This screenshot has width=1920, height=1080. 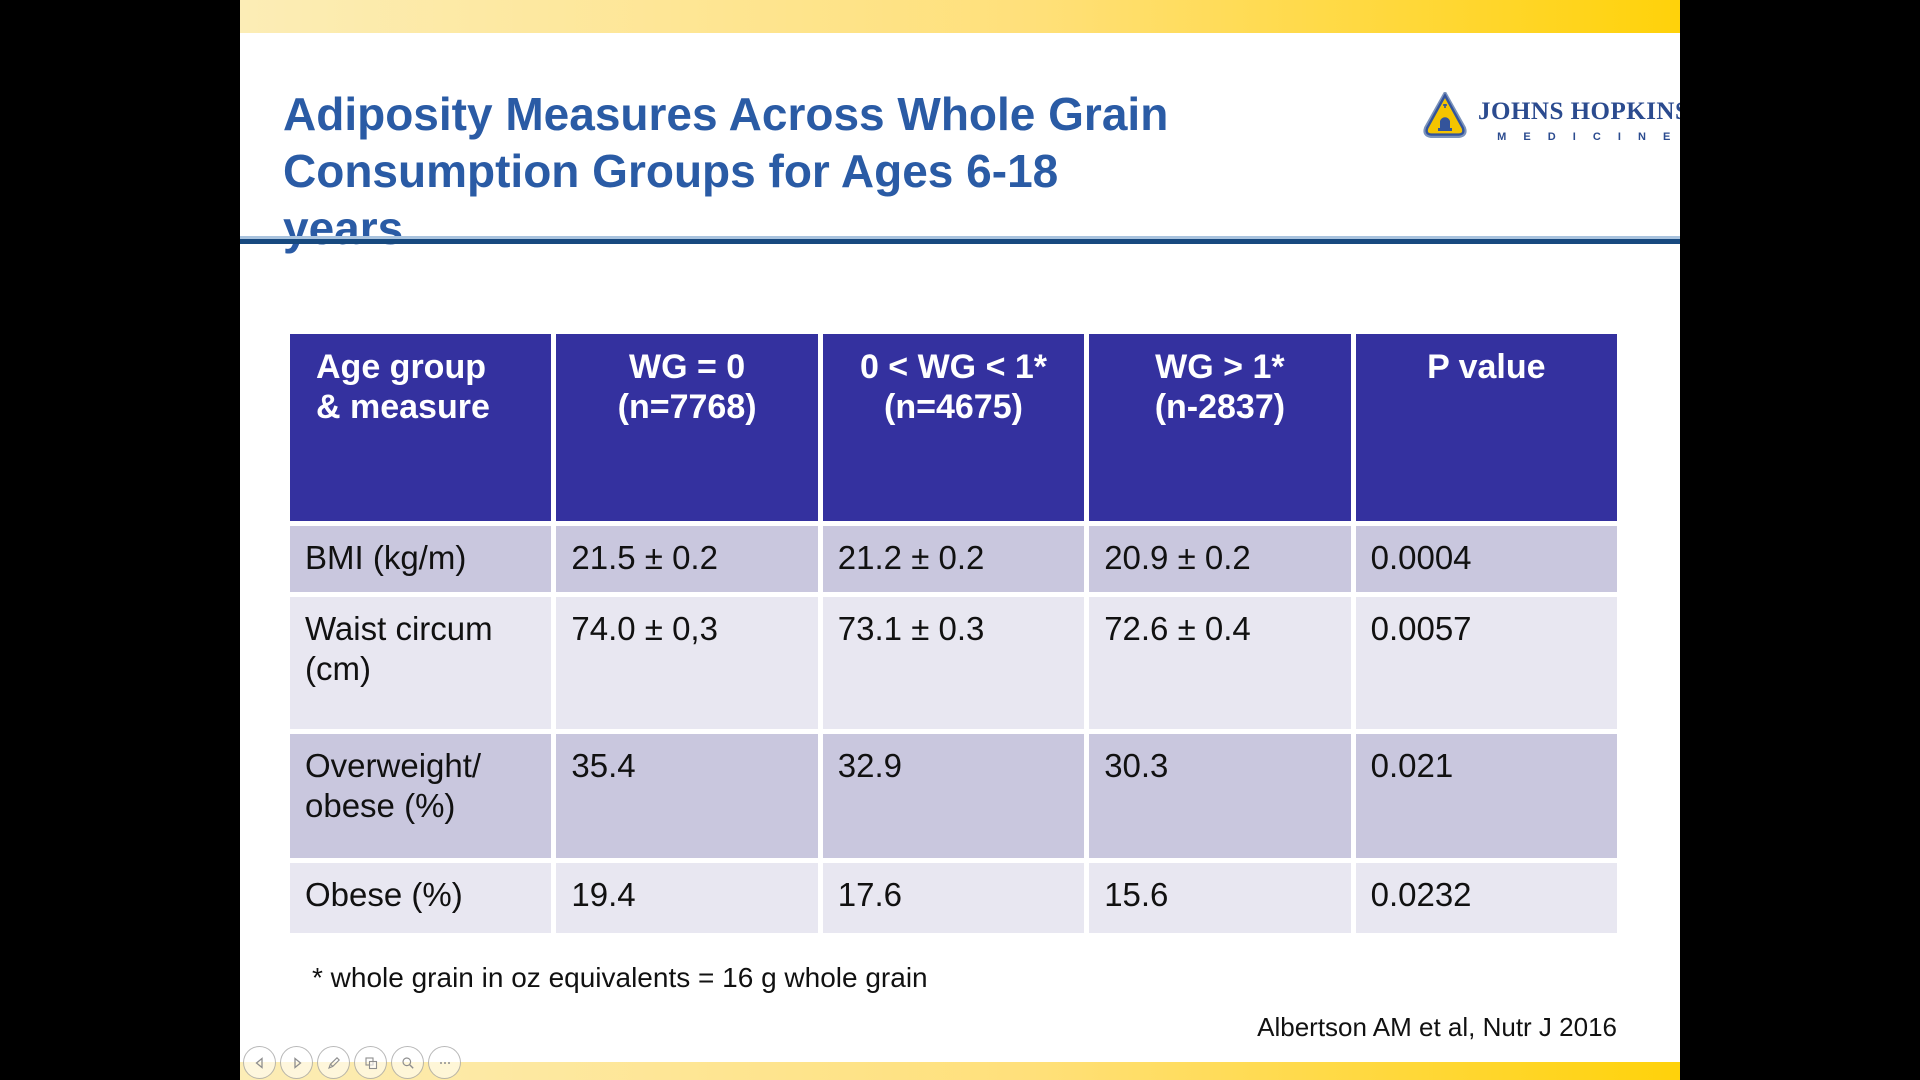 I want to click on row-overweight-wg01: 32.9, so click(x=953, y=796).